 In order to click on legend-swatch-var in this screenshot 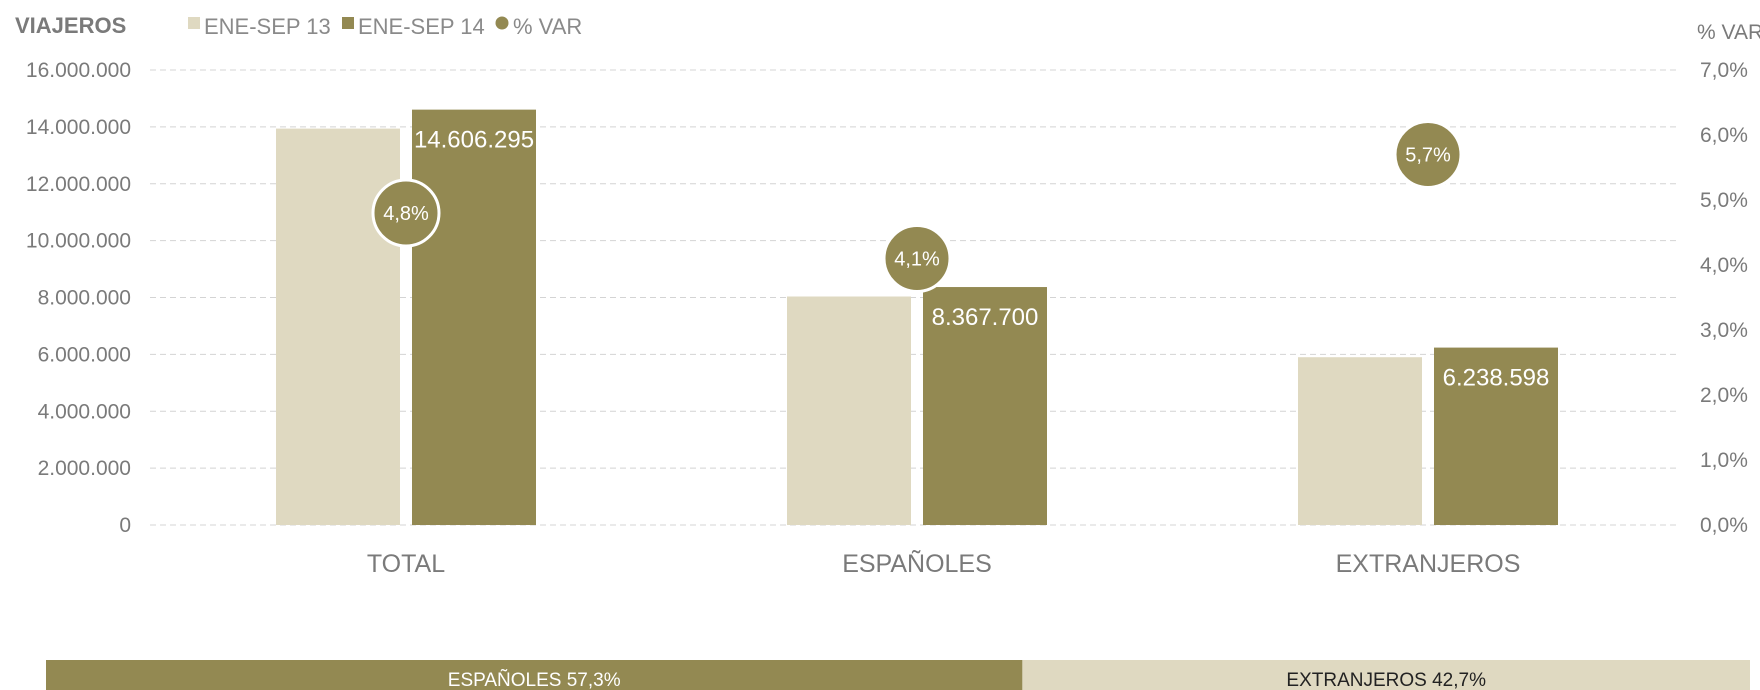, I will do `click(502, 23)`.